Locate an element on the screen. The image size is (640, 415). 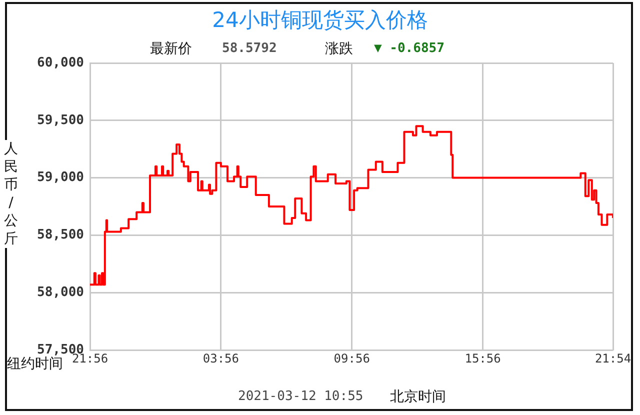
x-tick-label: 21:54 is located at coordinates (613, 358).